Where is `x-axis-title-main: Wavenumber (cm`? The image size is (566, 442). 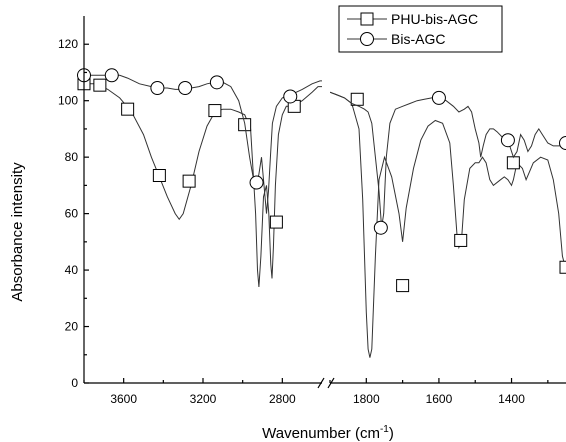
x-axis-title-main: Wavenumber (cm is located at coordinates (321, 433).